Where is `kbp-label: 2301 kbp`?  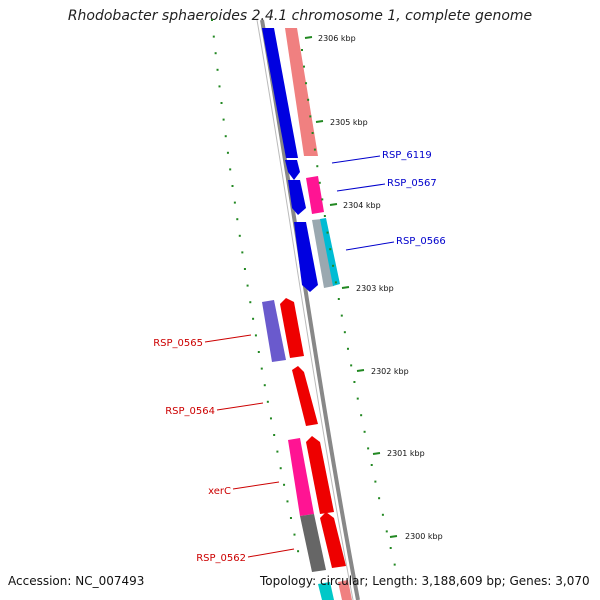 kbp-label: 2301 kbp is located at coordinates (406, 453).